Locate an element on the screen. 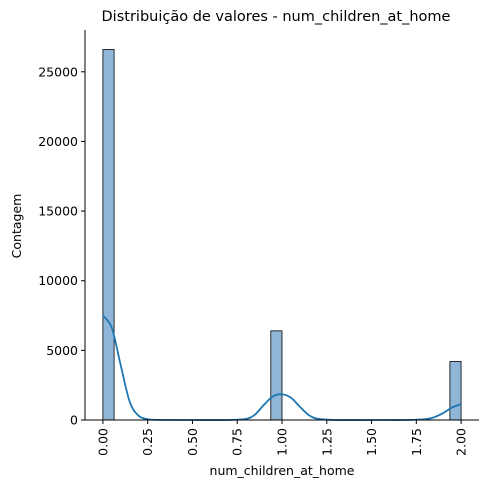 The width and height of the screenshot is (492, 490). y-tick-label: 25000 is located at coordinates (58, 71).